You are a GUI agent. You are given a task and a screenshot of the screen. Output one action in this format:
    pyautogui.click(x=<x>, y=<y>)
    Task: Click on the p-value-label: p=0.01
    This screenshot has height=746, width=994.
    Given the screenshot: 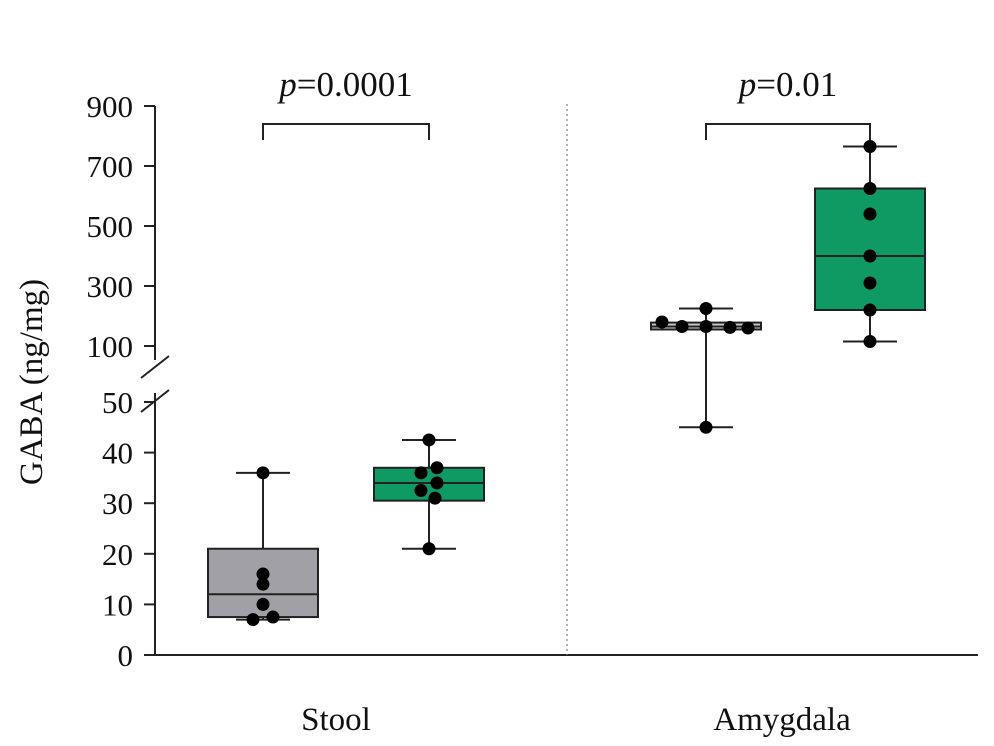 What is the action you would take?
    pyautogui.click(x=787, y=84)
    